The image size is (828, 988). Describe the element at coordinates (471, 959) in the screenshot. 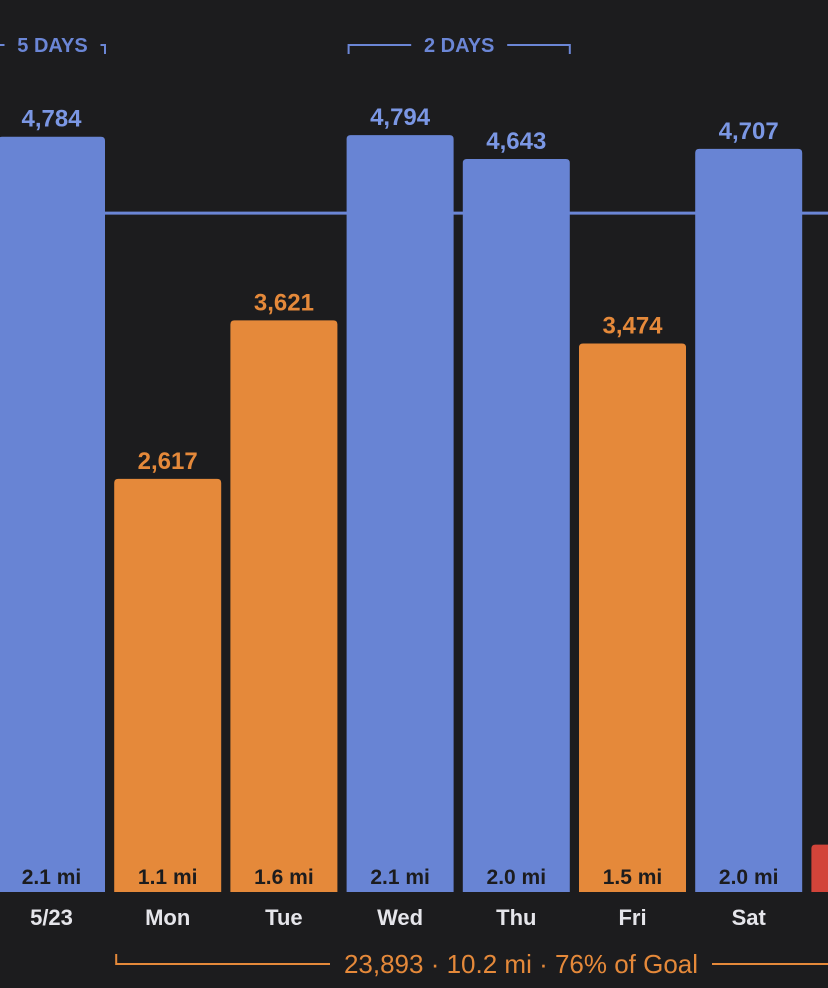

I see `summary-bracket` at that location.